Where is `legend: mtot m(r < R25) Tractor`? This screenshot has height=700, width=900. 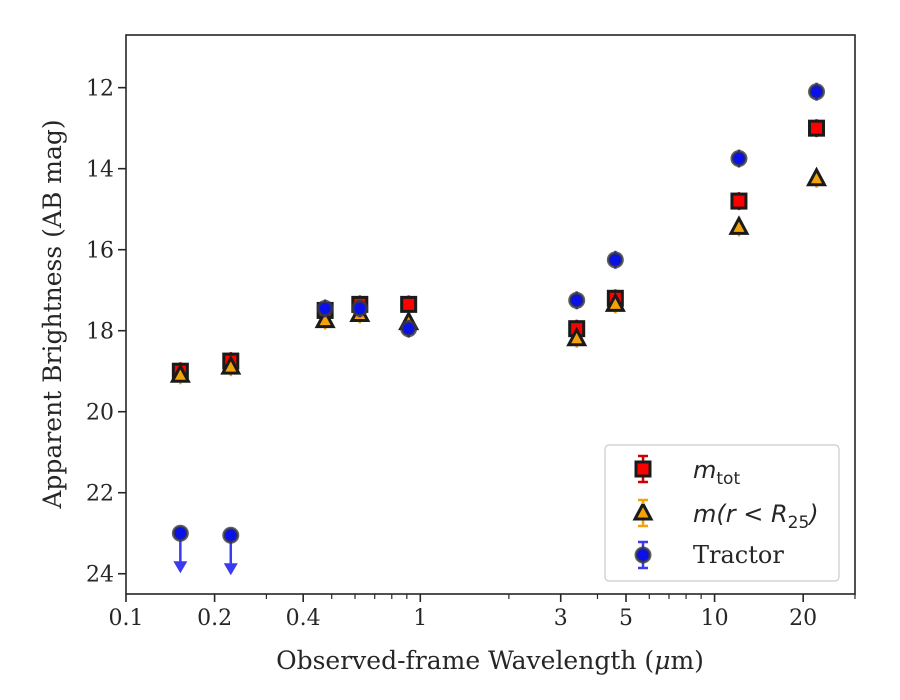 legend: mtot m(r < R25) Tractor is located at coordinates (722, 513).